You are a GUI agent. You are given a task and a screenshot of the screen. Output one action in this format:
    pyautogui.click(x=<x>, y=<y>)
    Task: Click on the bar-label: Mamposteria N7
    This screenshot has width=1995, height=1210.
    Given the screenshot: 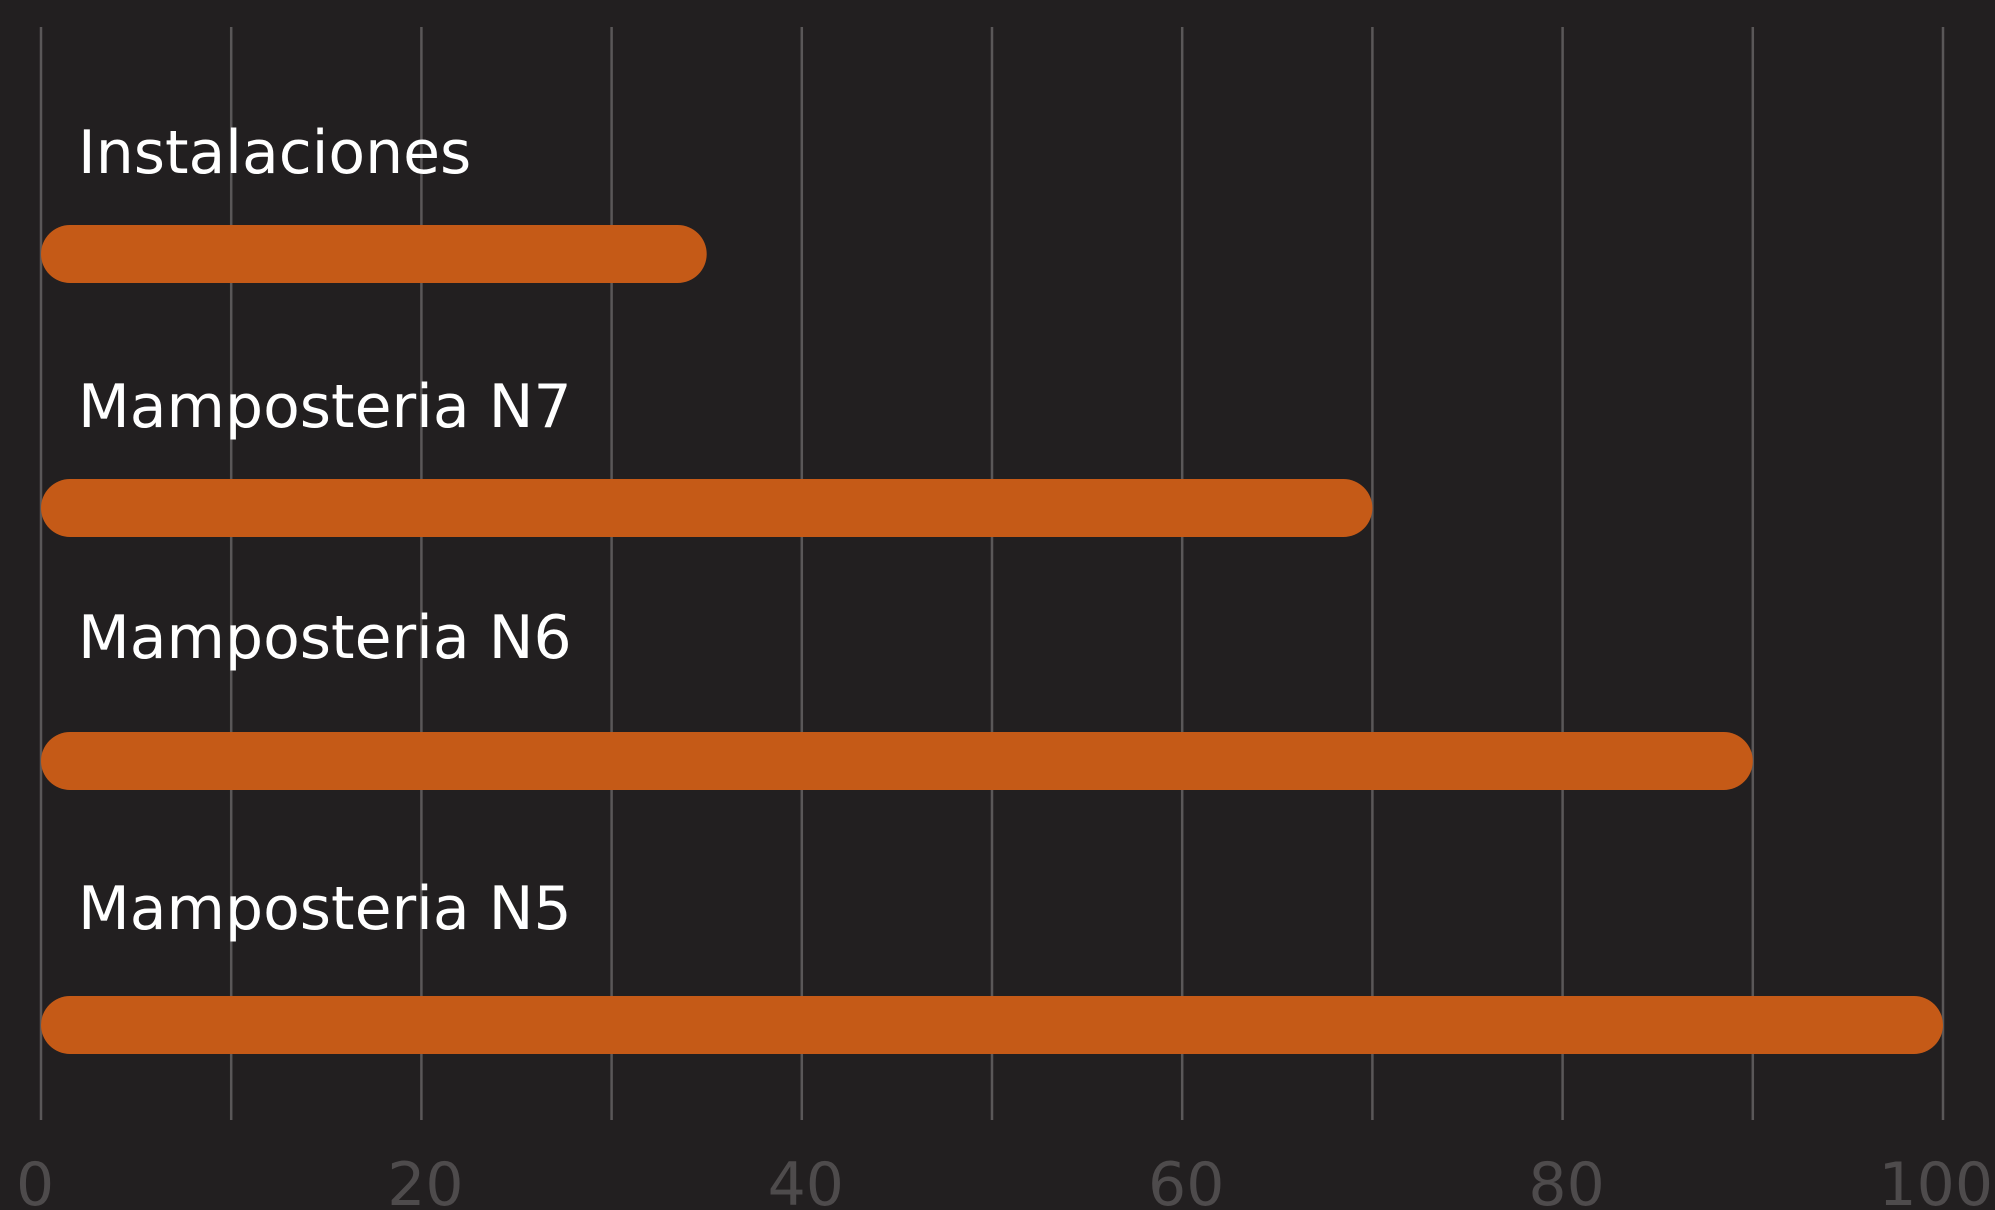 What is the action you would take?
    pyautogui.click(x=325, y=407)
    